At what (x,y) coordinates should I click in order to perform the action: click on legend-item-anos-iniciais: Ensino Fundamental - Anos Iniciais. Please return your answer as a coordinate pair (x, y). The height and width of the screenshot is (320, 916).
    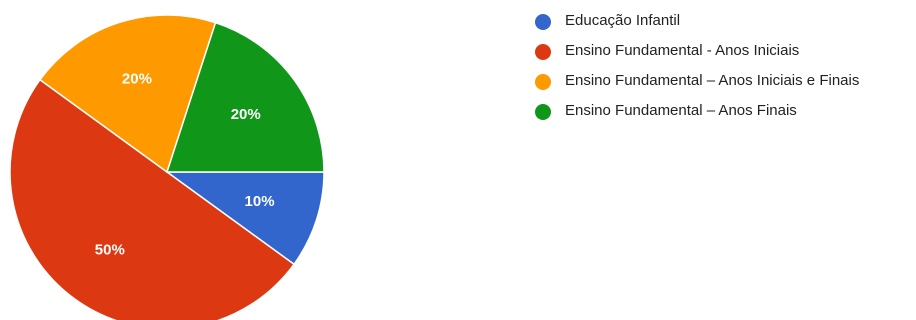
    Looking at the image, I should click on (720, 51).